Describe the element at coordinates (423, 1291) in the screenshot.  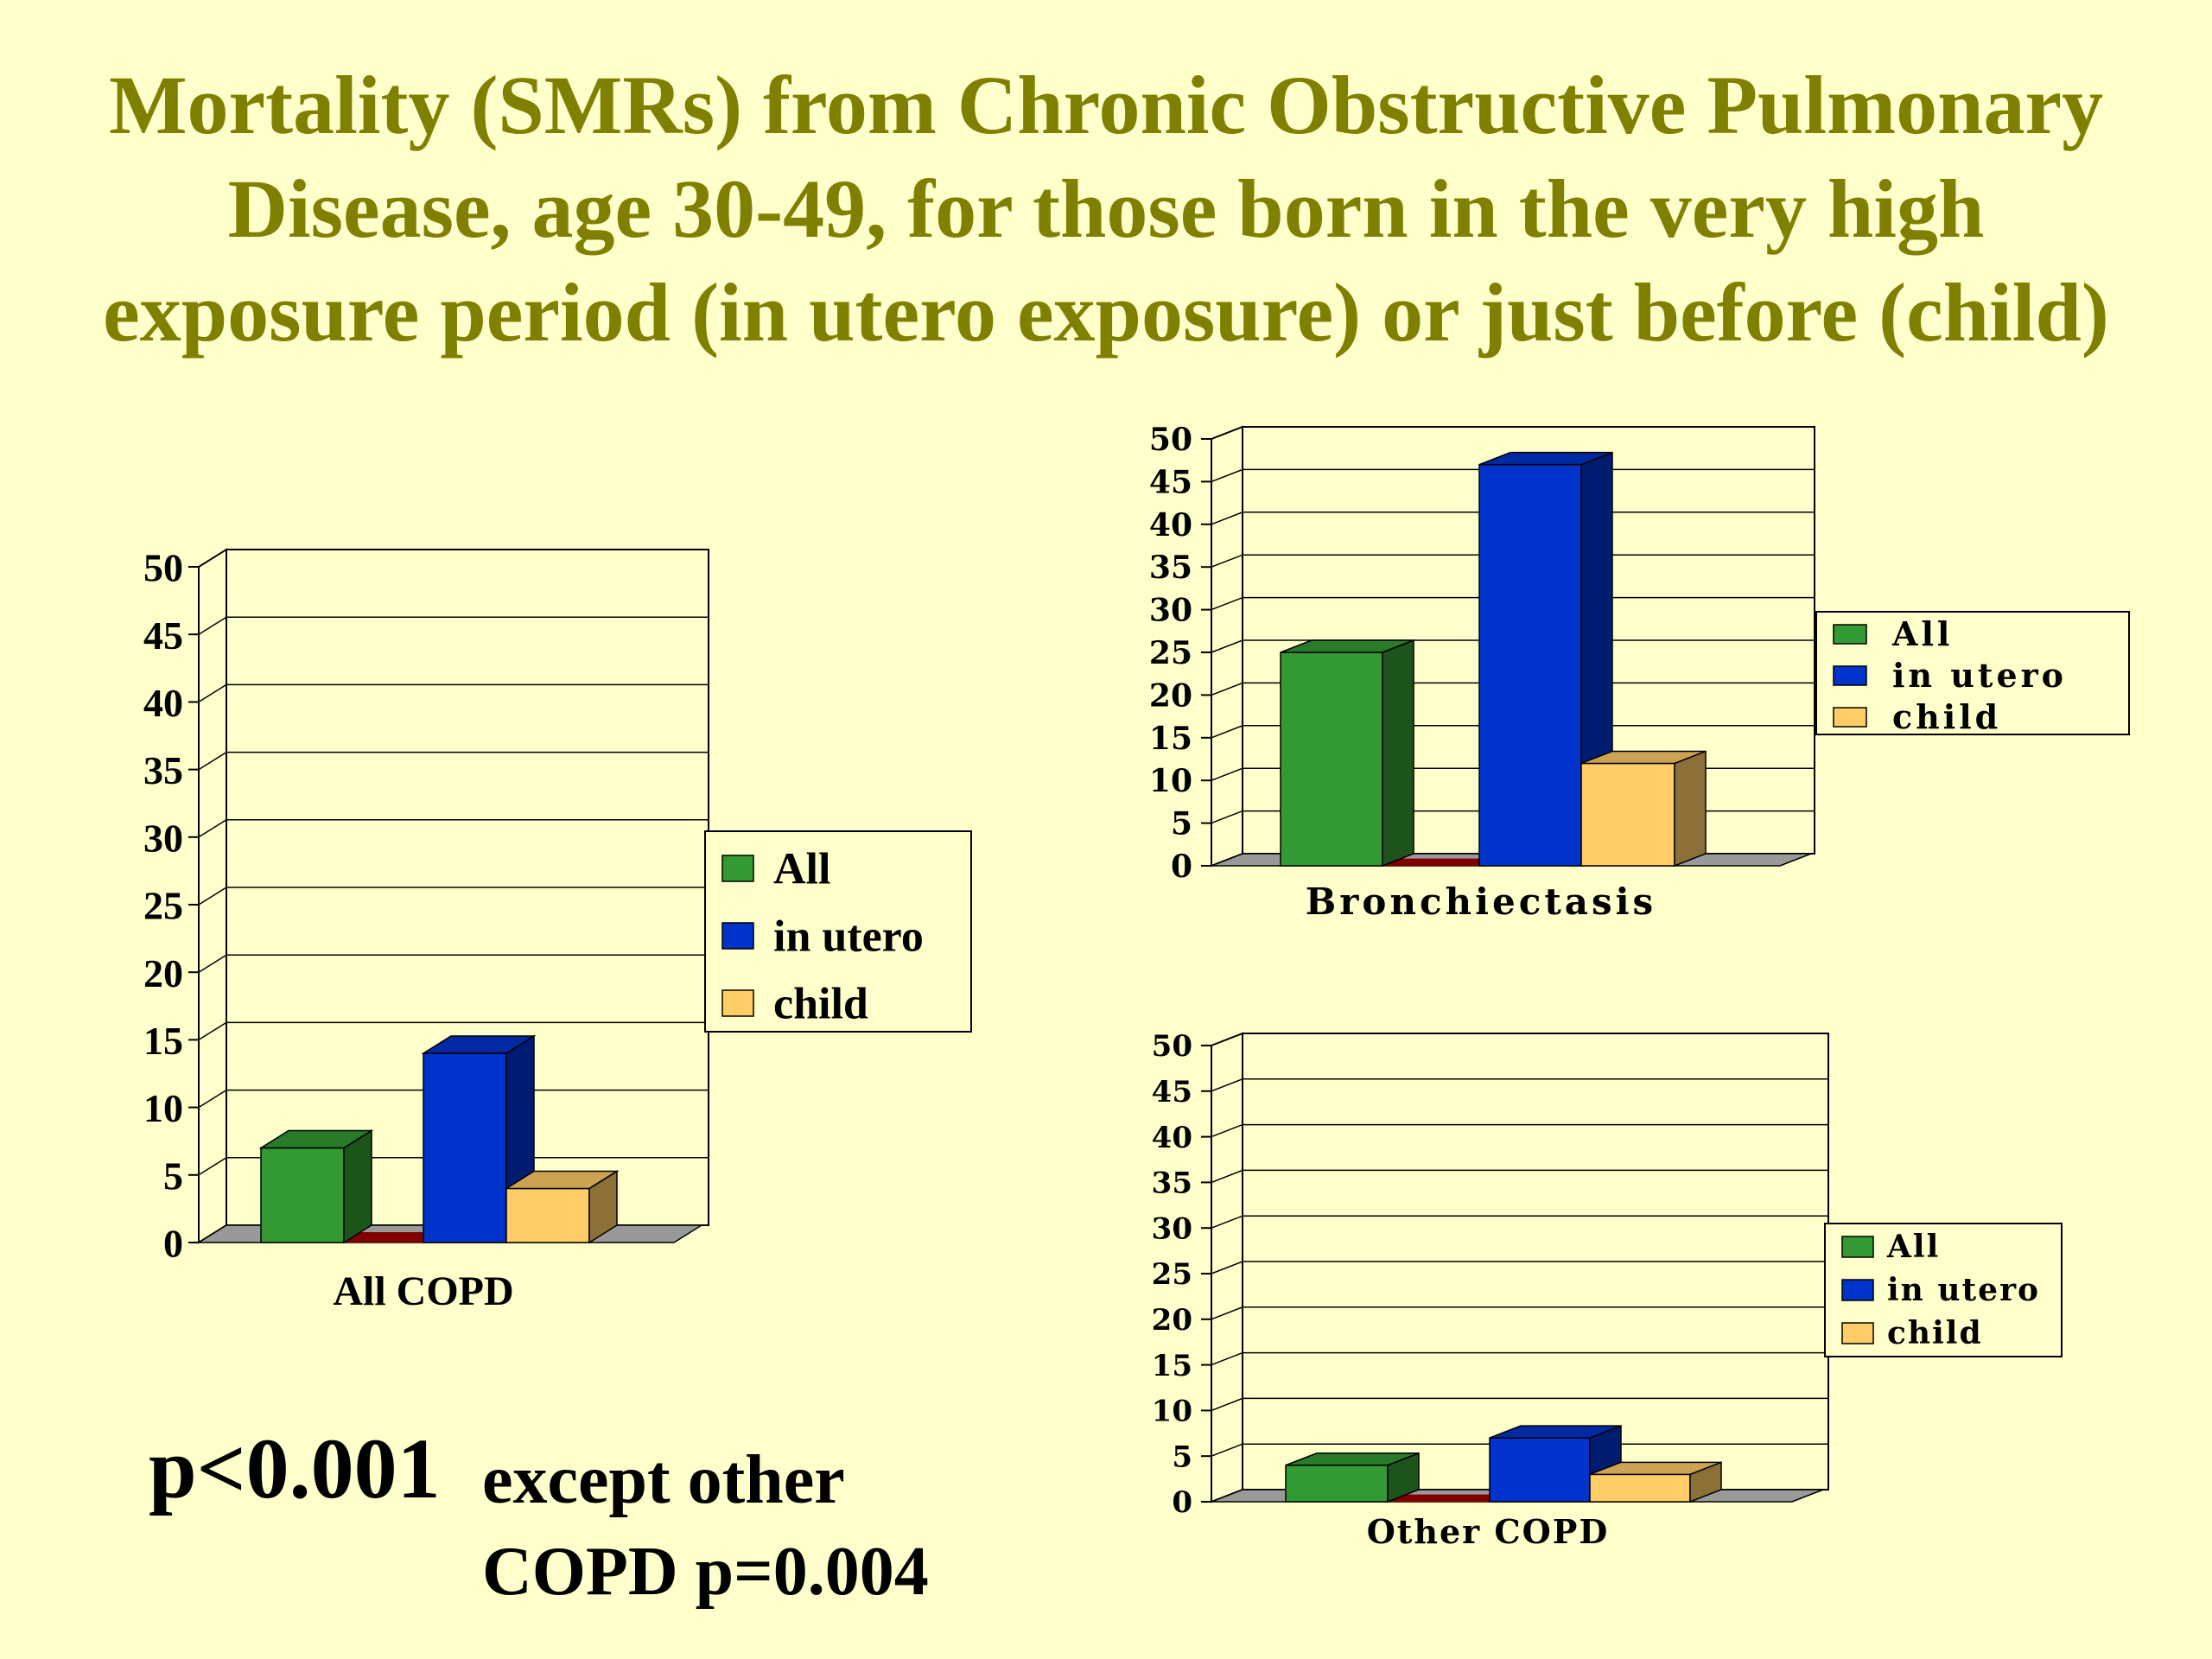
I see `category-label: All COPD` at that location.